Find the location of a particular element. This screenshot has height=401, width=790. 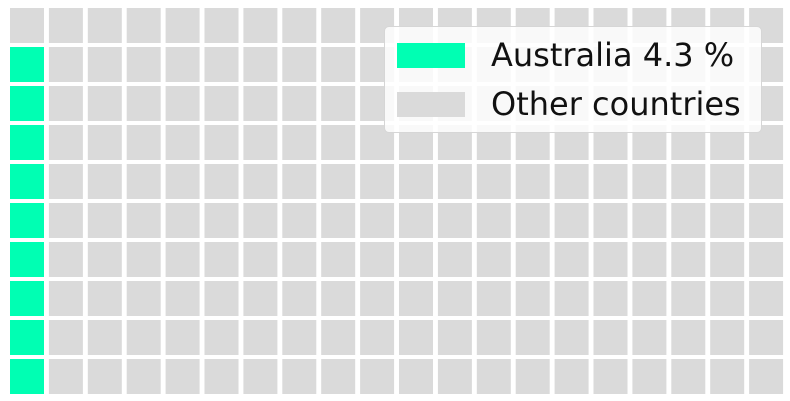

chart-legend: Australia 4.3 % Other countries is located at coordinates (573, 79).